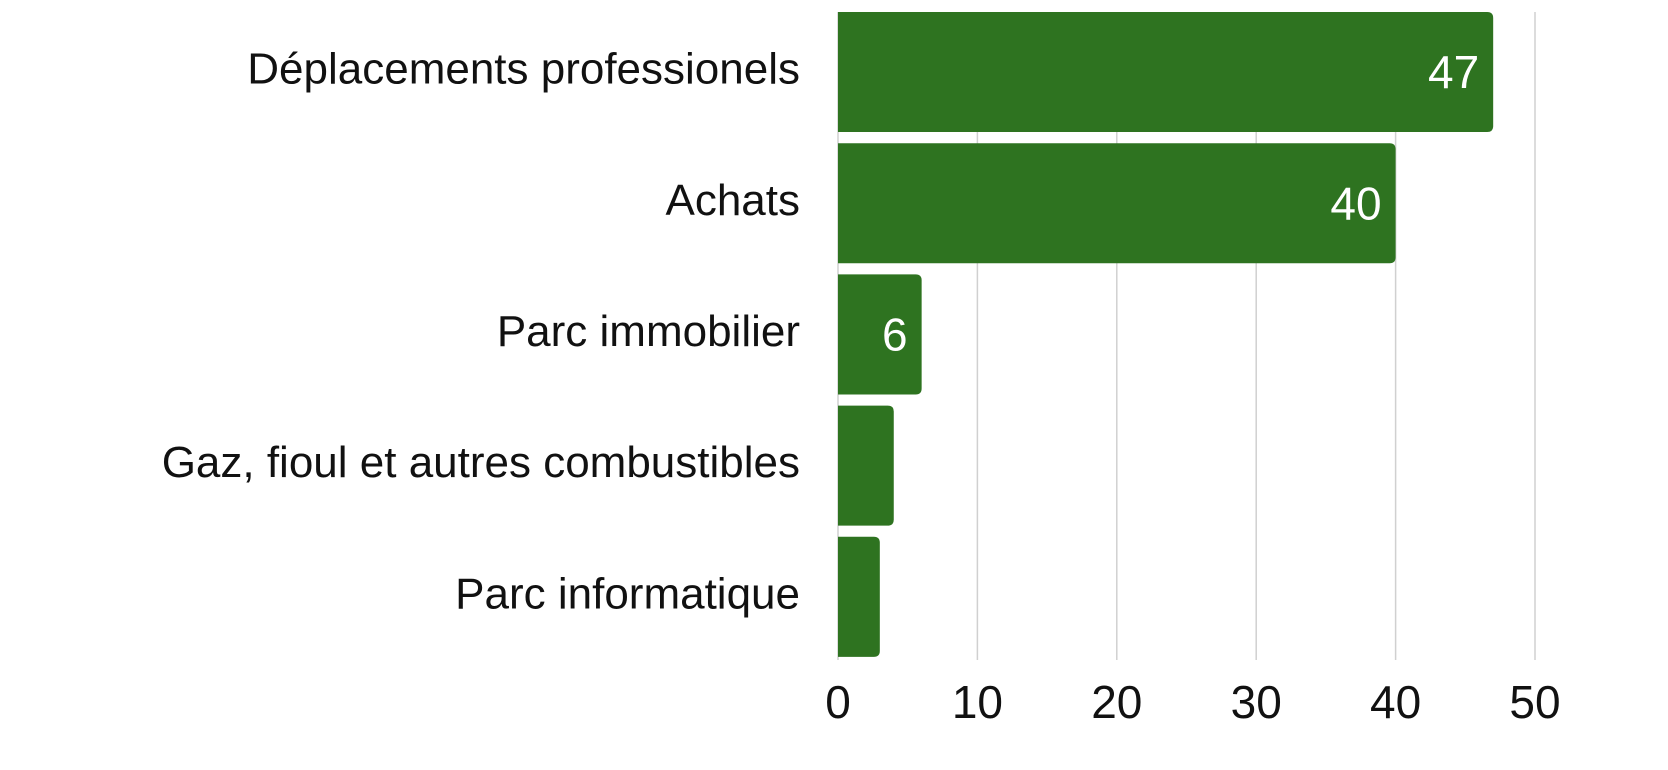 This screenshot has height=770, width=1668. What do you see at coordinates (1355, 203) in the screenshot?
I see `data-label: 40` at bounding box center [1355, 203].